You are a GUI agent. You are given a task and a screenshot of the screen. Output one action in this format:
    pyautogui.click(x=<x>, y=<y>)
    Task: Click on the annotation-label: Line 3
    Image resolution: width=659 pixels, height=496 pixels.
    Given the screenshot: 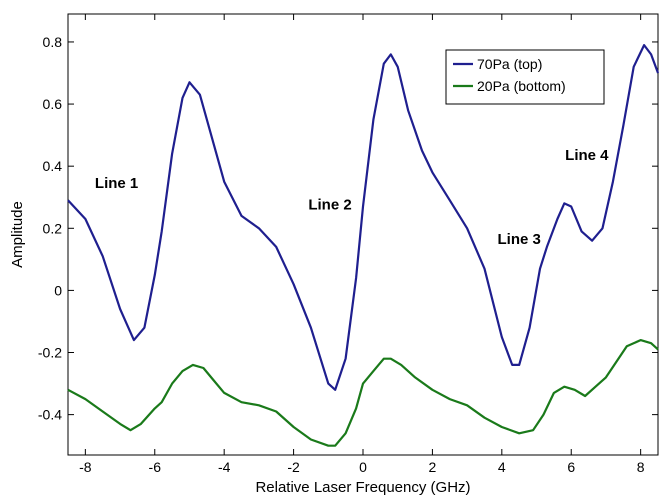 What is the action you would take?
    pyautogui.click(x=518, y=239)
    